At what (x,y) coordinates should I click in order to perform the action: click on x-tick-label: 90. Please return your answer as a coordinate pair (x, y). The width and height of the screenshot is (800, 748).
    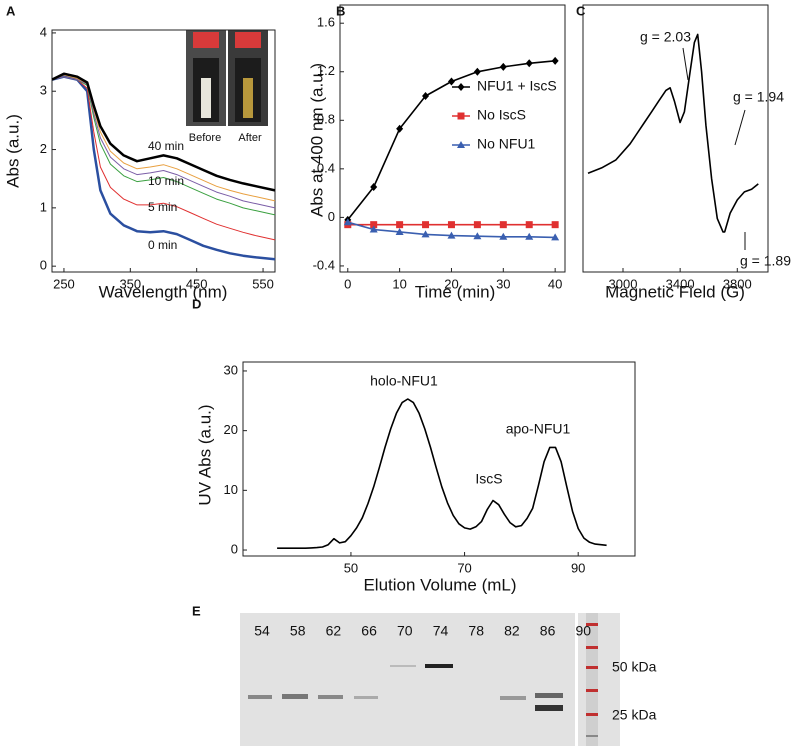
    Looking at the image, I should click on (578, 567).